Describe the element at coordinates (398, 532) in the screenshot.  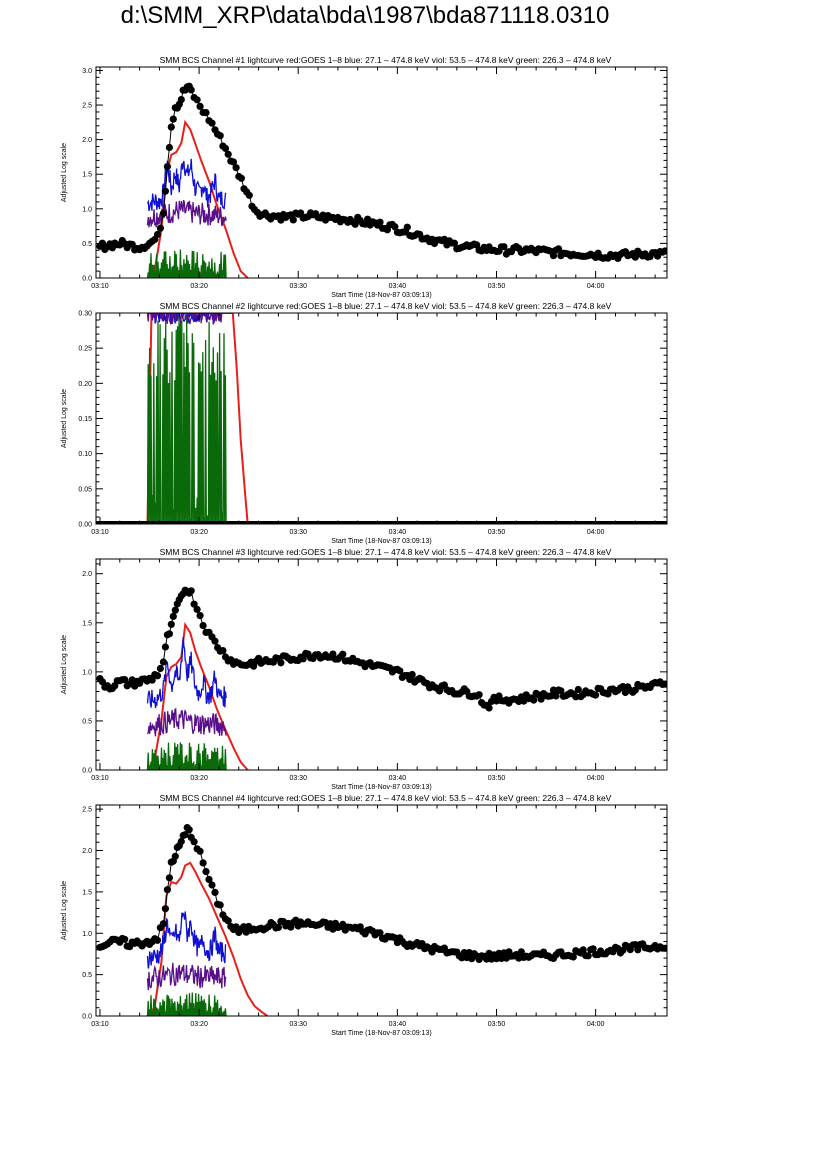
I see `x-tick-label: 03:40` at that location.